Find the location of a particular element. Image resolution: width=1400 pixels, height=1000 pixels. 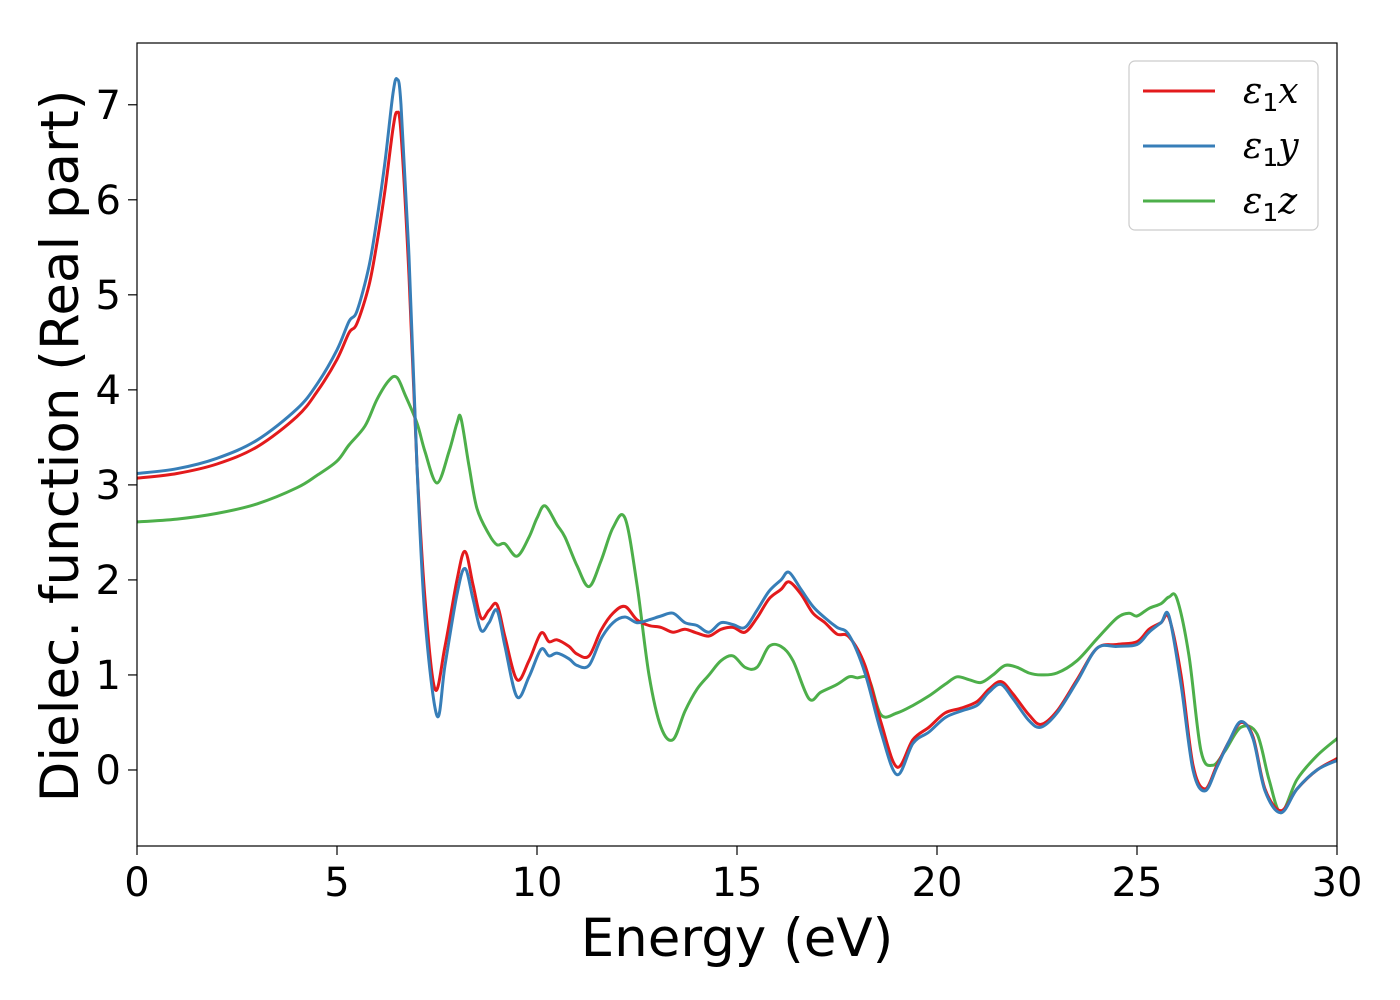

x-tick-label: 20 is located at coordinates (937, 883).